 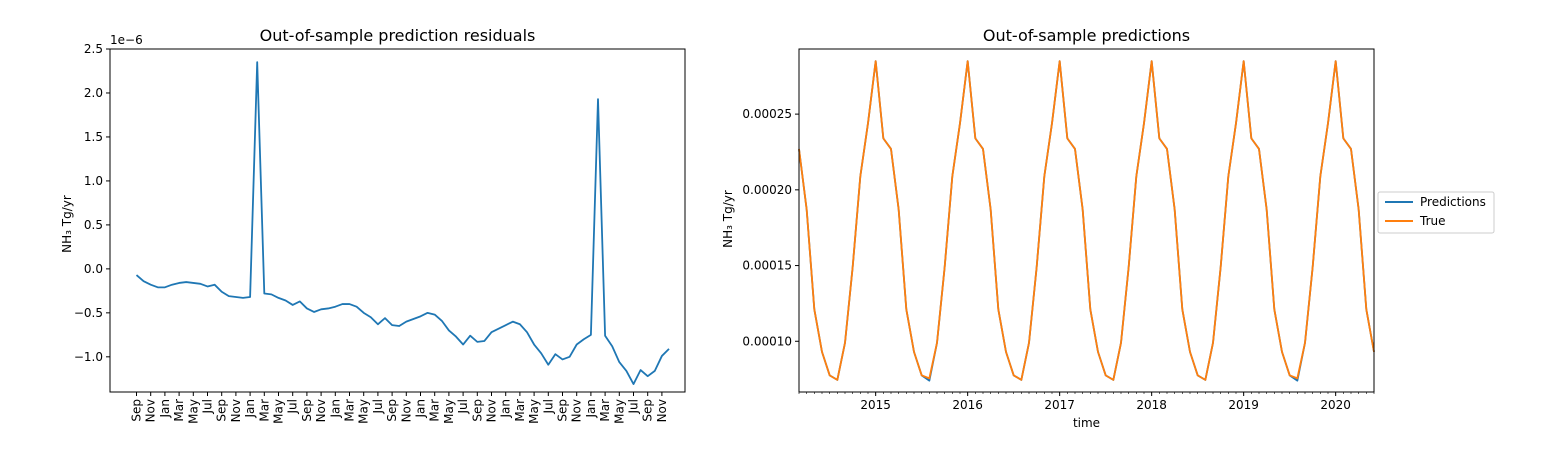 What do you see at coordinates (1432, 221) in the screenshot?
I see `legend-label-true: True` at bounding box center [1432, 221].